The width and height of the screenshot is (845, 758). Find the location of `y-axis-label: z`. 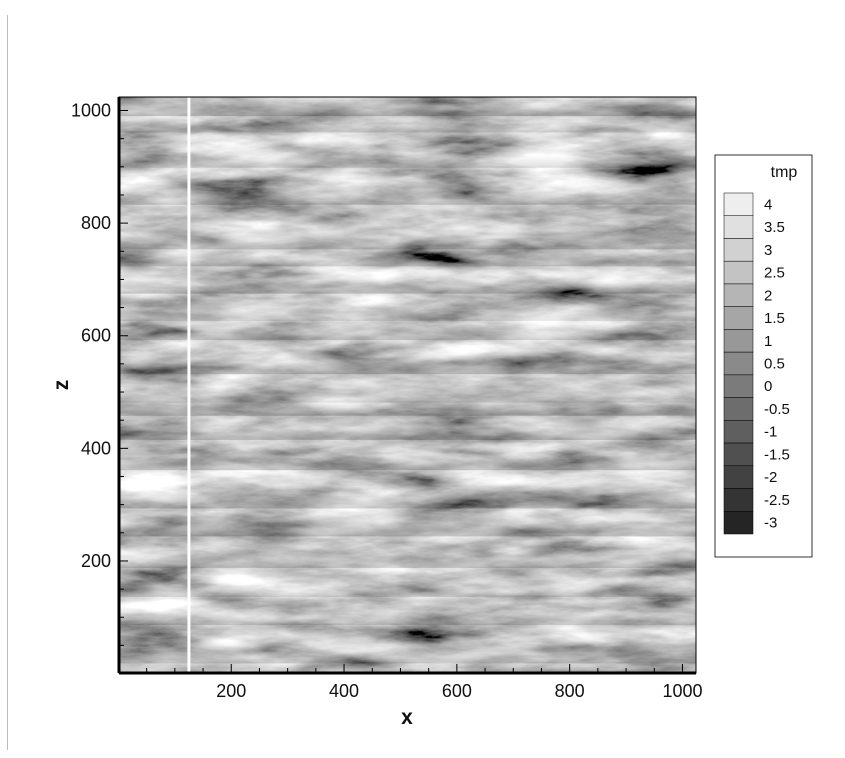

y-axis-label: z is located at coordinates (61, 385).